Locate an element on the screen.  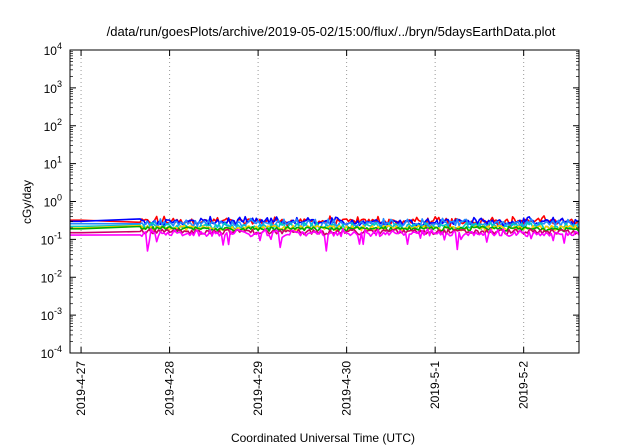
series-layer is located at coordinates (325, 233).